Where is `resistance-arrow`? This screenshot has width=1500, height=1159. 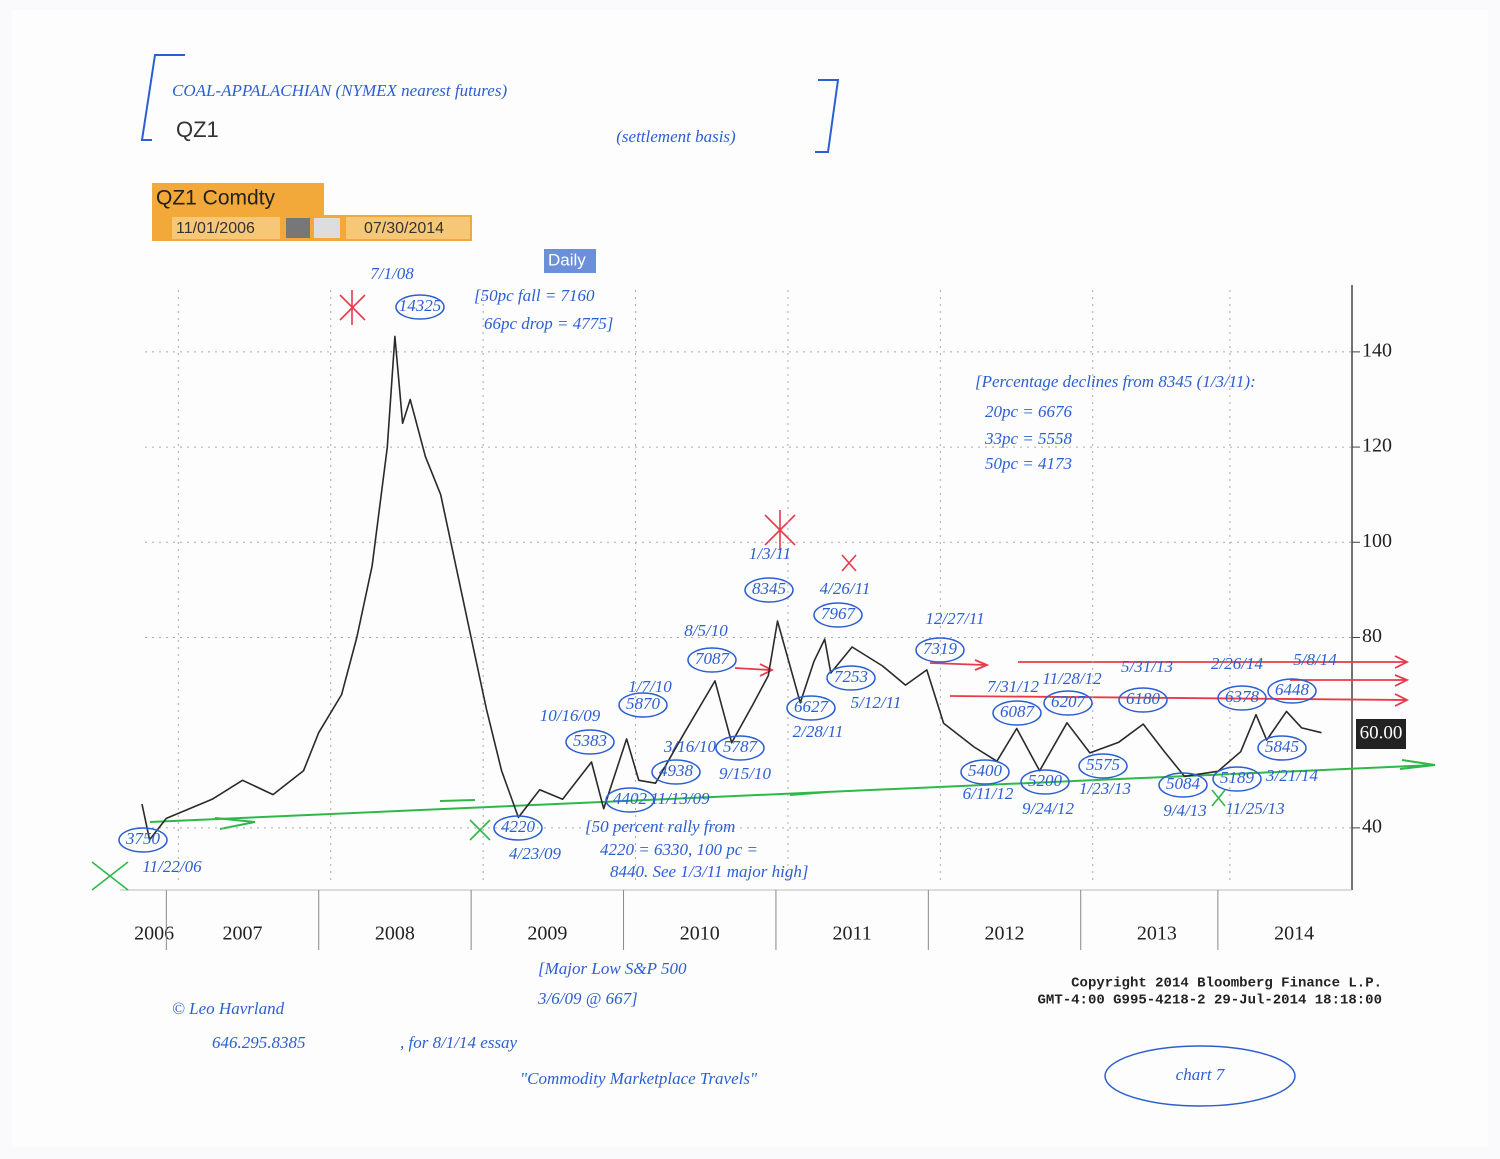
resistance-arrow is located at coordinates (1072, 681).